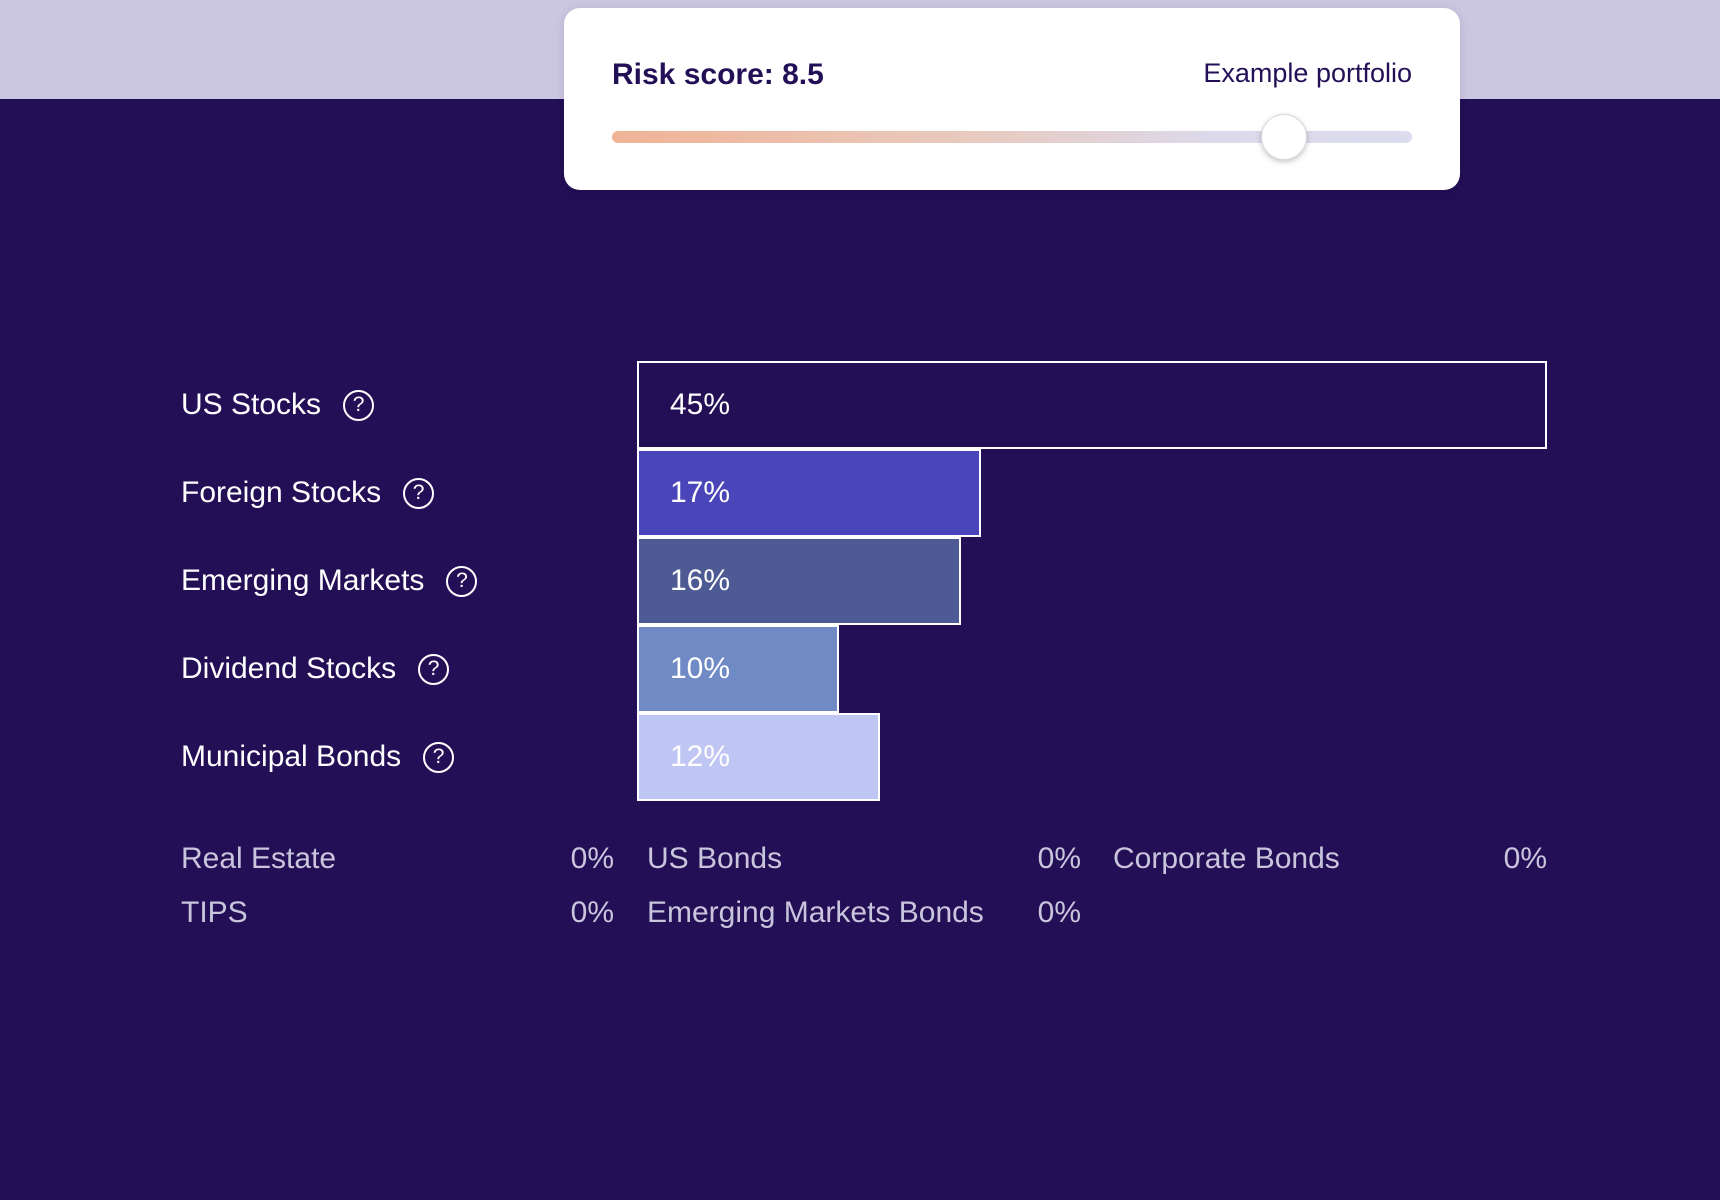  I want to click on bar-foreign-stocks, so click(809, 493).